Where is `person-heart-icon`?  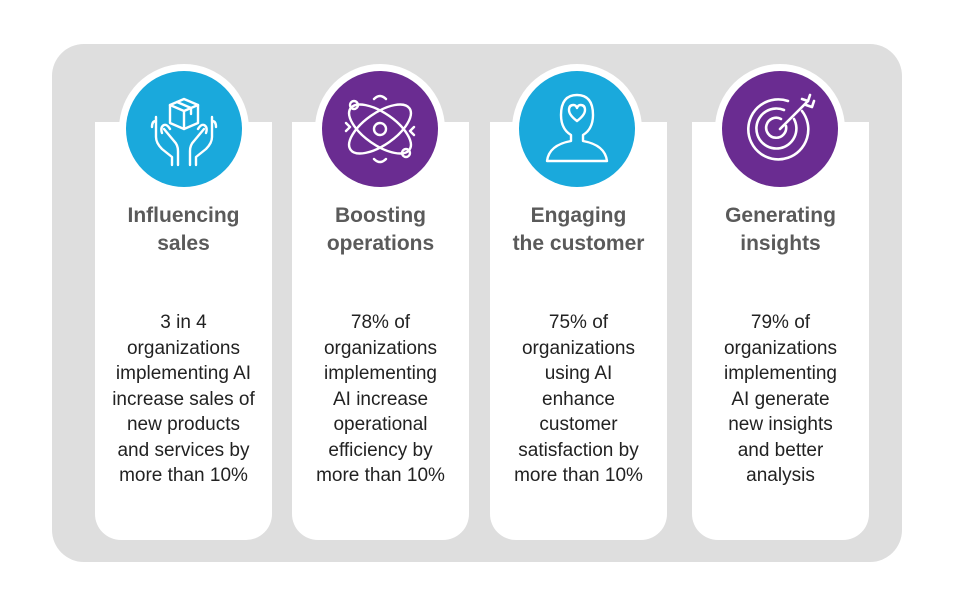 person-heart-icon is located at coordinates (577, 129).